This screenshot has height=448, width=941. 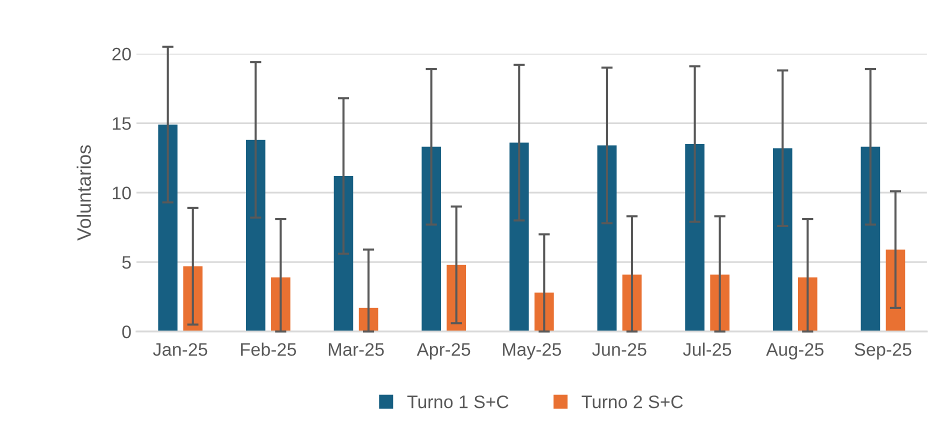 What do you see at coordinates (632, 401) in the screenshot?
I see `legend-label: Turno 2 S+C` at bounding box center [632, 401].